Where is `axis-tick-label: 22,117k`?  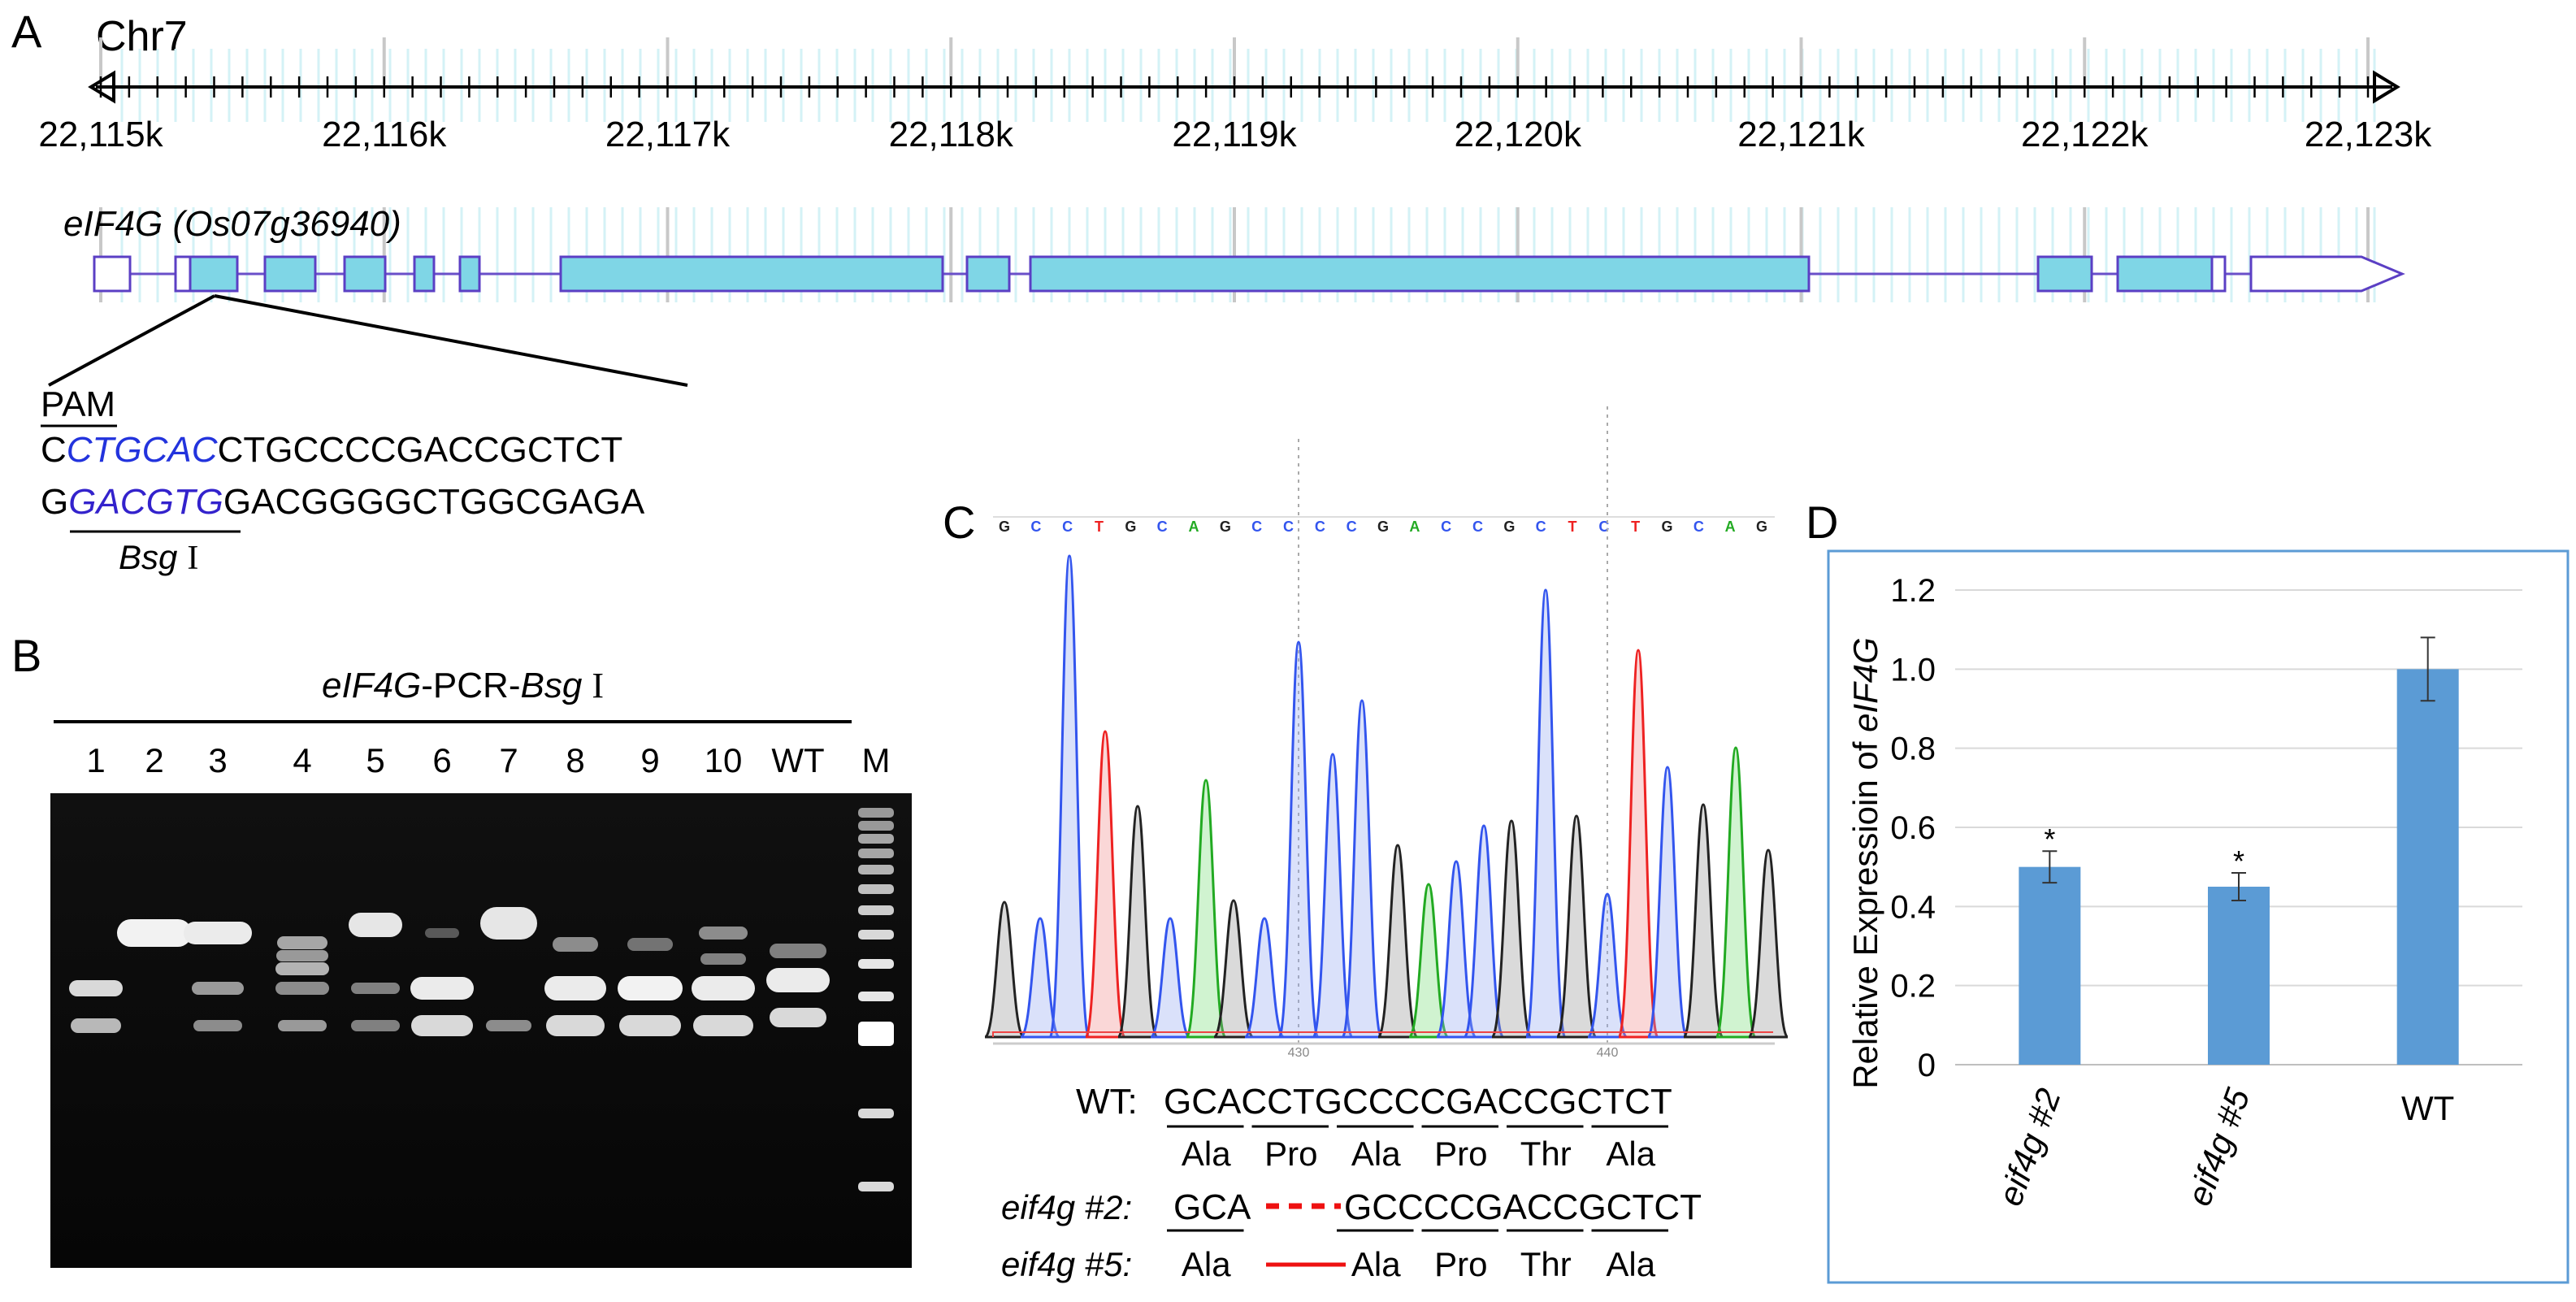
axis-tick-label: 22,117k is located at coordinates (668, 134).